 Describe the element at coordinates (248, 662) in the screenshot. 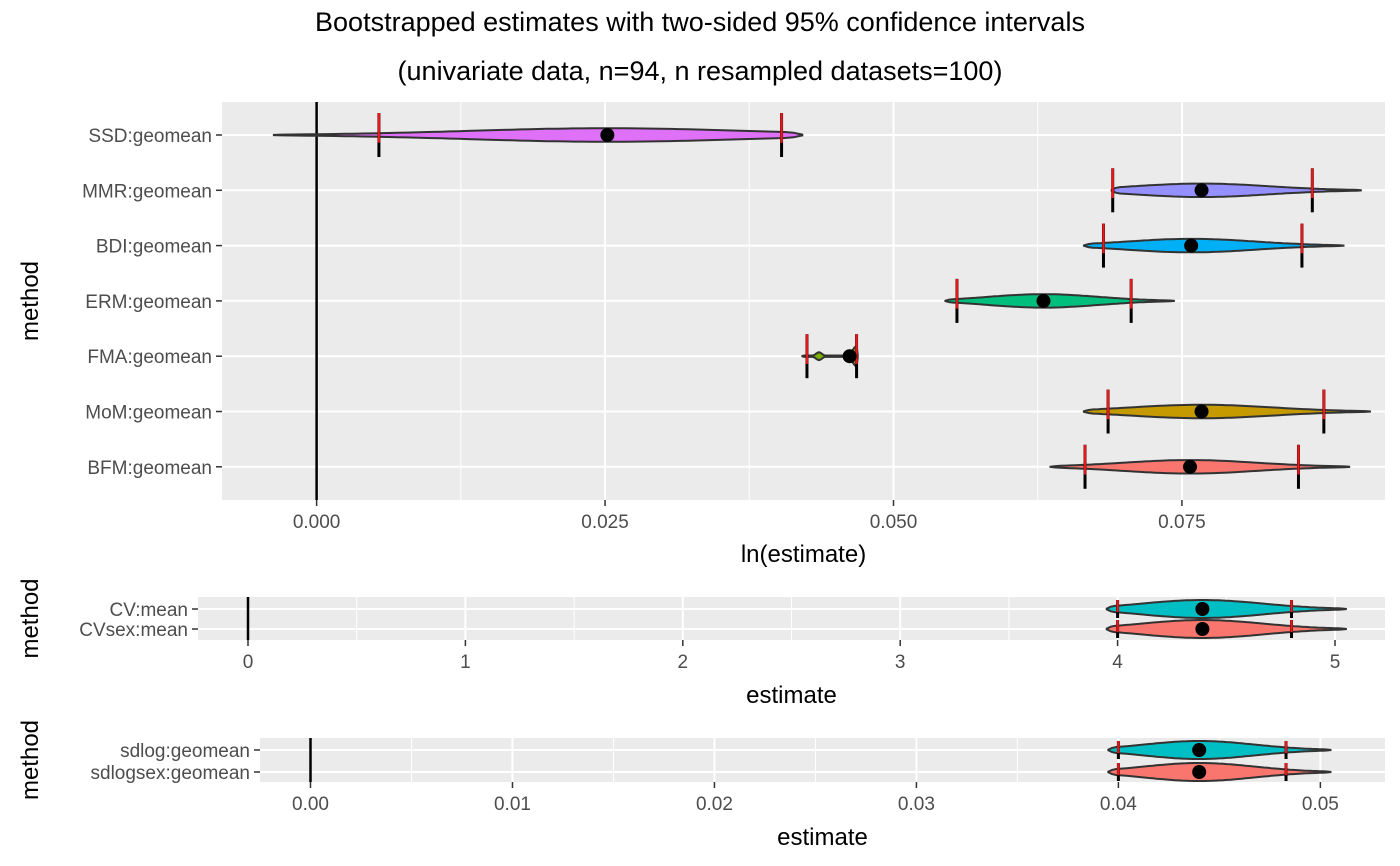

I see `x-tick-label: 0` at that location.